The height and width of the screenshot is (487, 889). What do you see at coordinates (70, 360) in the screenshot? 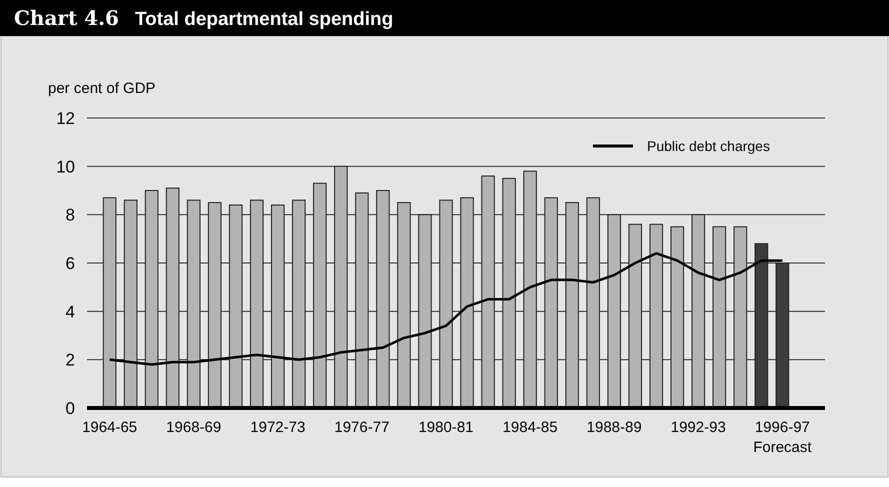
I see `y-tick-label: 2` at bounding box center [70, 360].